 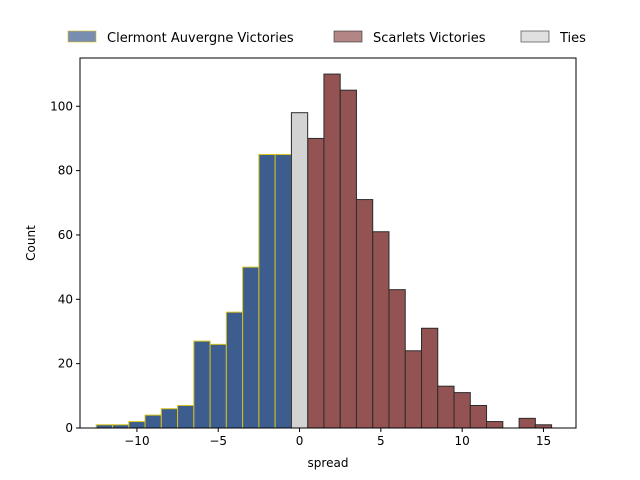 What do you see at coordinates (535, 36) in the screenshot?
I see `legend-swatch-ties` at bounding box center [535, 36].